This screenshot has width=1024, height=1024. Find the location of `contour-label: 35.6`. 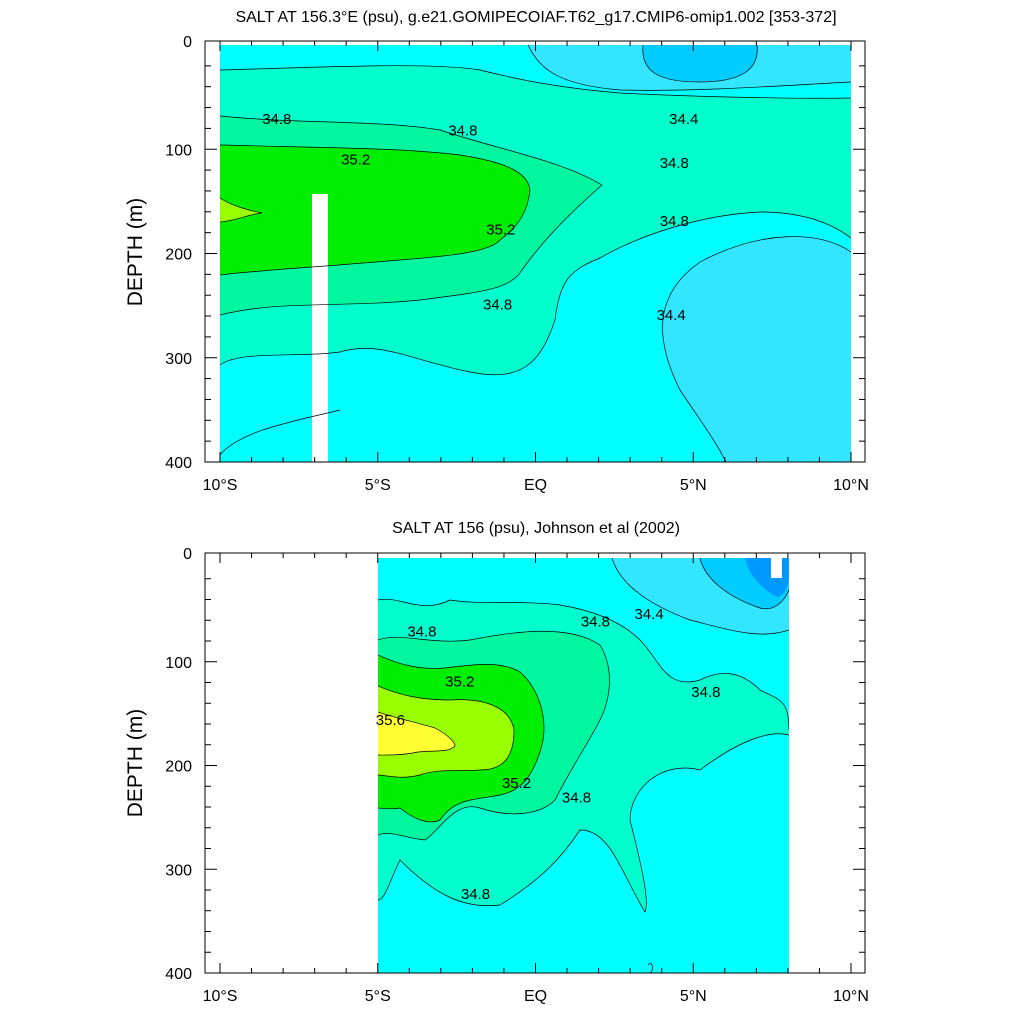

contour-label: 35.6 is located at coordinates (390, 720).